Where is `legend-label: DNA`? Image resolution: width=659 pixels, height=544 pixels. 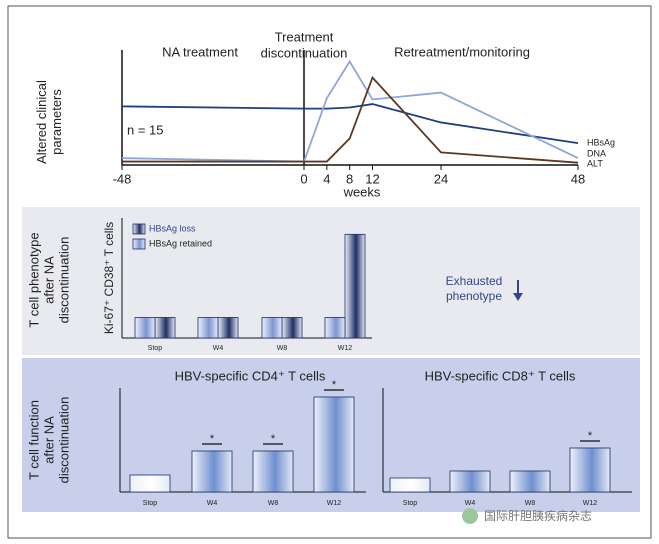 legend-label: DNA is located at coordinates (596, 153).